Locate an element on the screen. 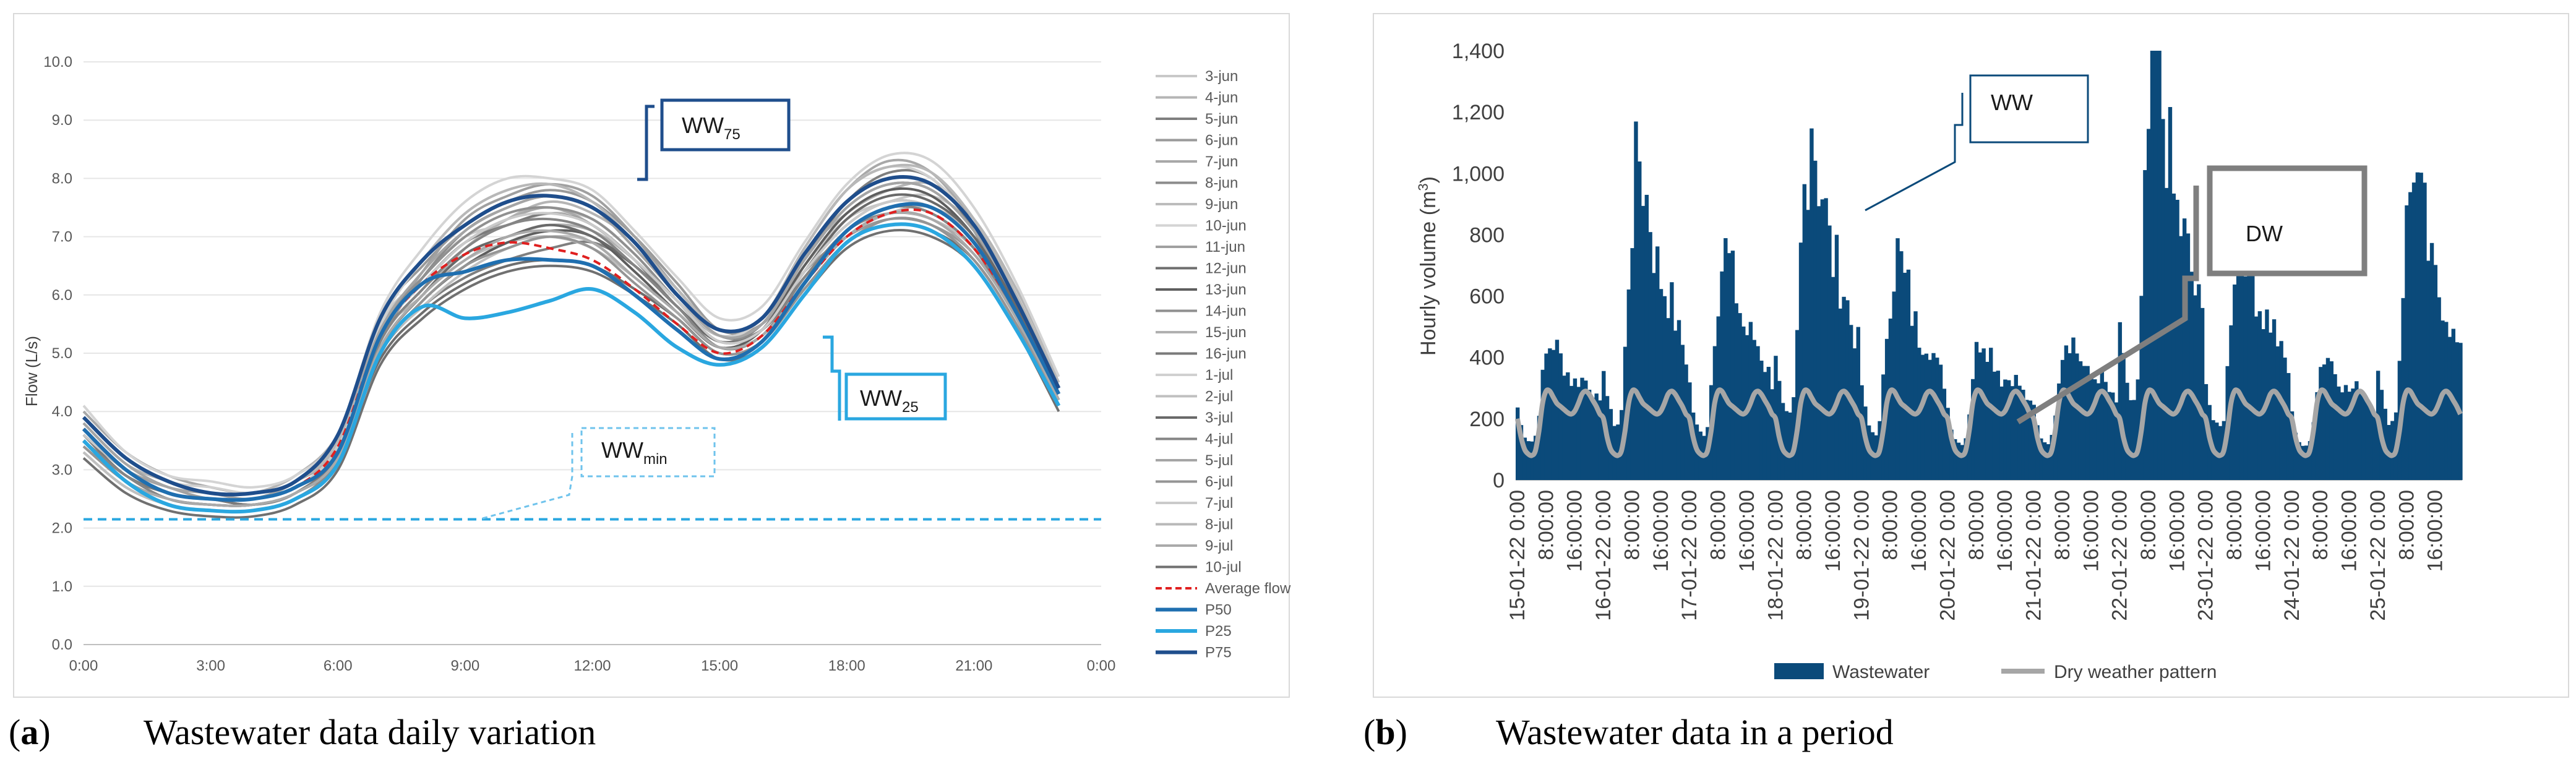 The image size is (2576, 772). x-tick-label: 20-01-22 0:00 is located at coordinates (1947, 555).